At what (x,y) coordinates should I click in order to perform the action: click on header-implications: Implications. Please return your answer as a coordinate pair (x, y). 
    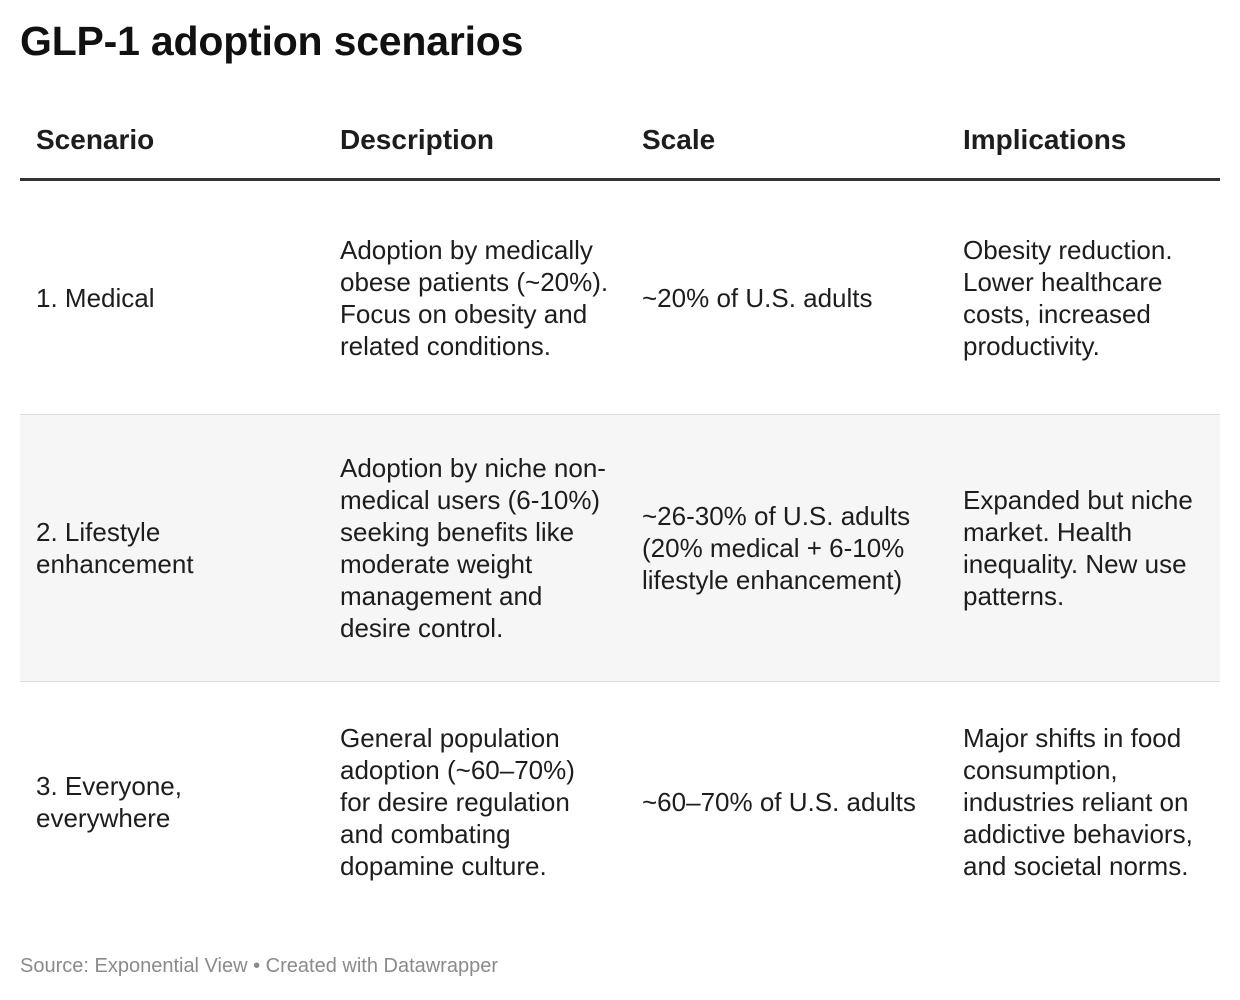
    Looking at the image, I should click on (1045, 139).